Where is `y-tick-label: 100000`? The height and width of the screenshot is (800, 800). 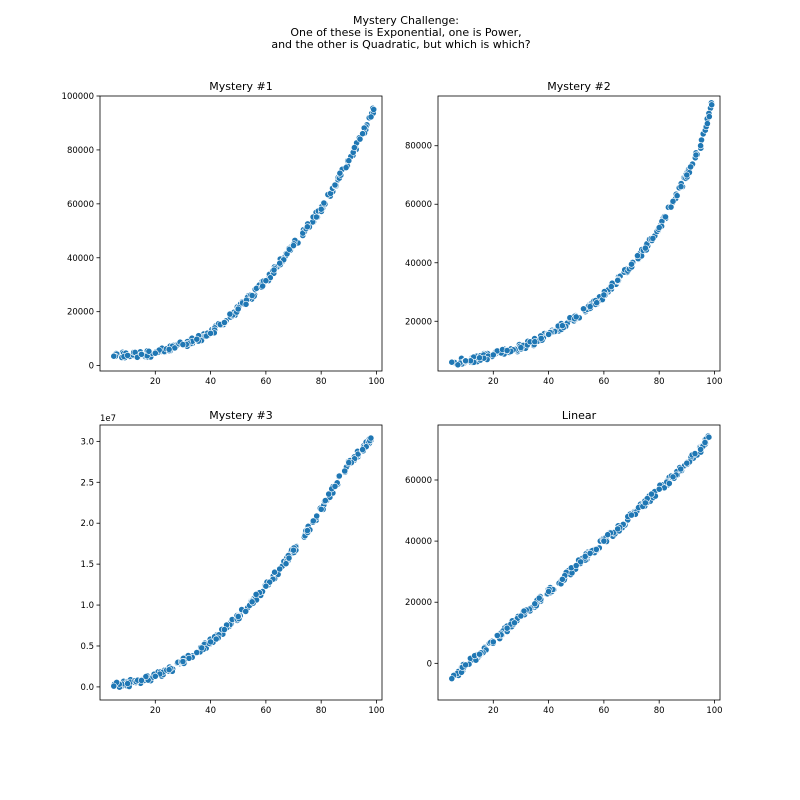 y-tick-label: 100000 is located at coordinates (78, 97).